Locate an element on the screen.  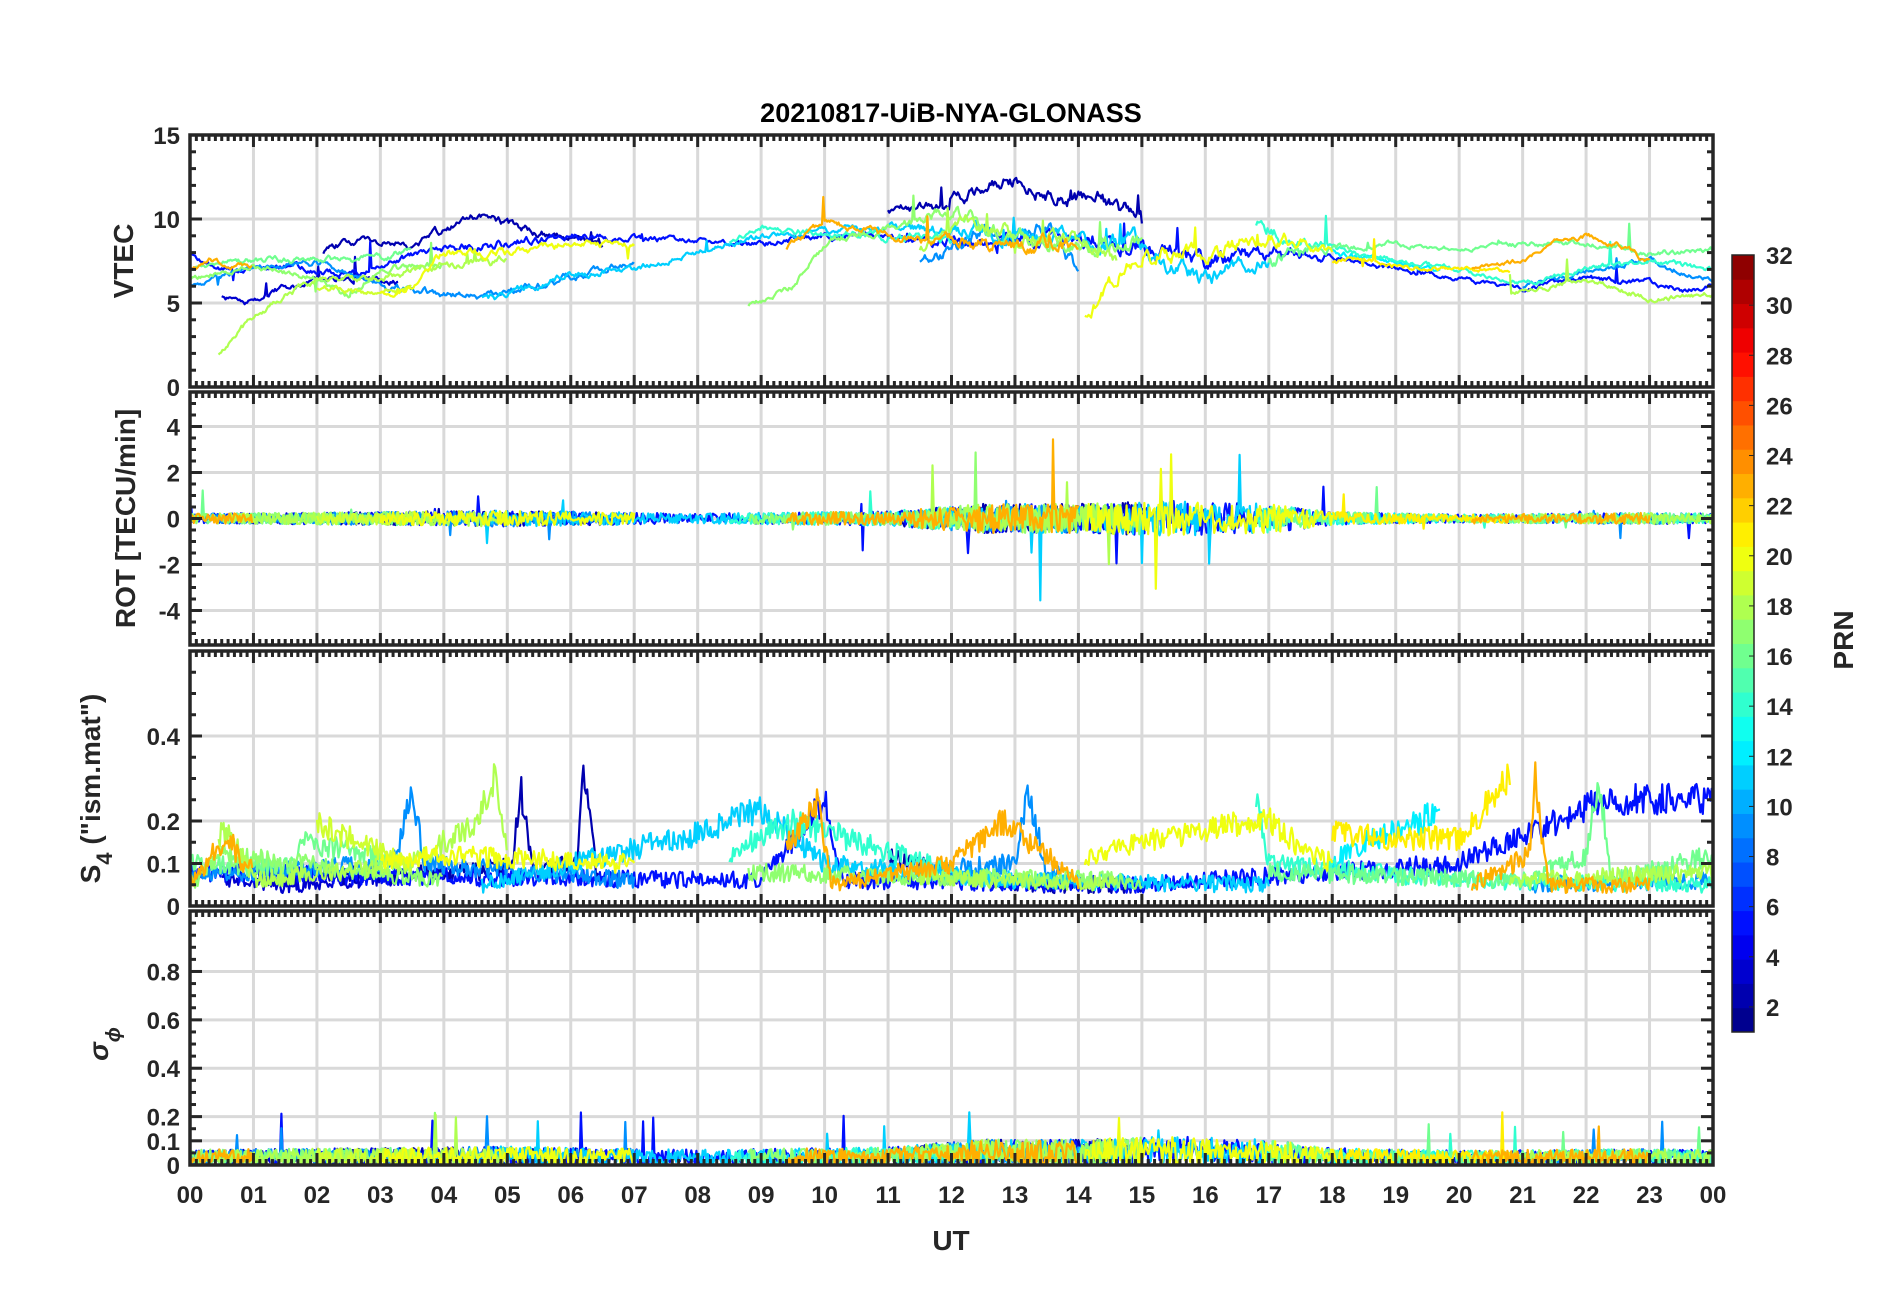
y-tick-label: 2 is located at coordinates (173, 474).